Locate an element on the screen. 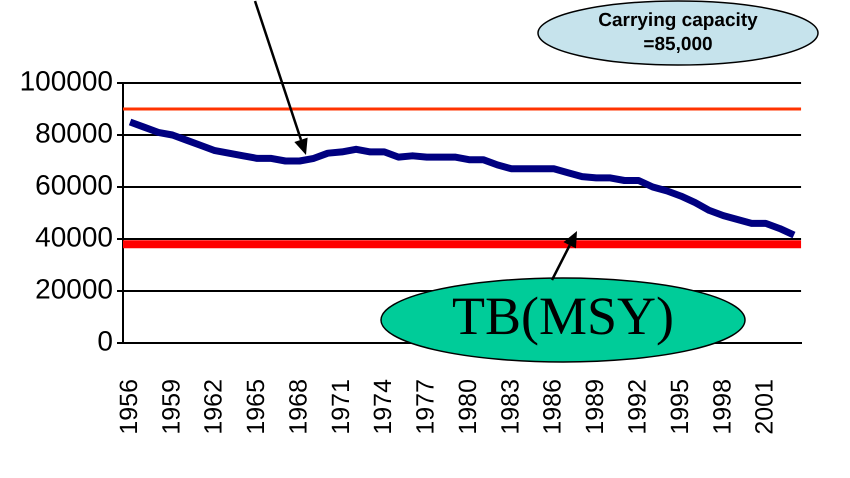 This screenshot has height=478, width=850. x-tick-label: 2001 is located at coordinates (764, 407).